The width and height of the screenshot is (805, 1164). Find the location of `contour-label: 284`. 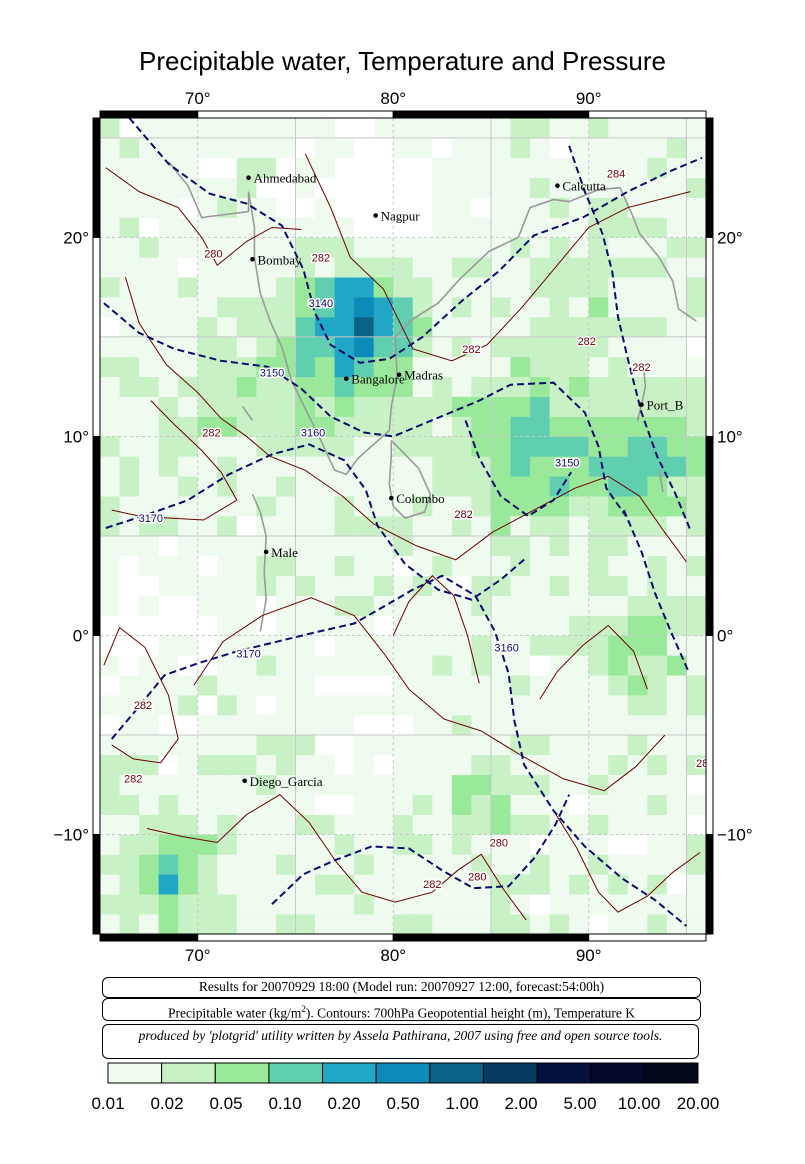

contour-label: 284 is located at coordinates (616, 175).